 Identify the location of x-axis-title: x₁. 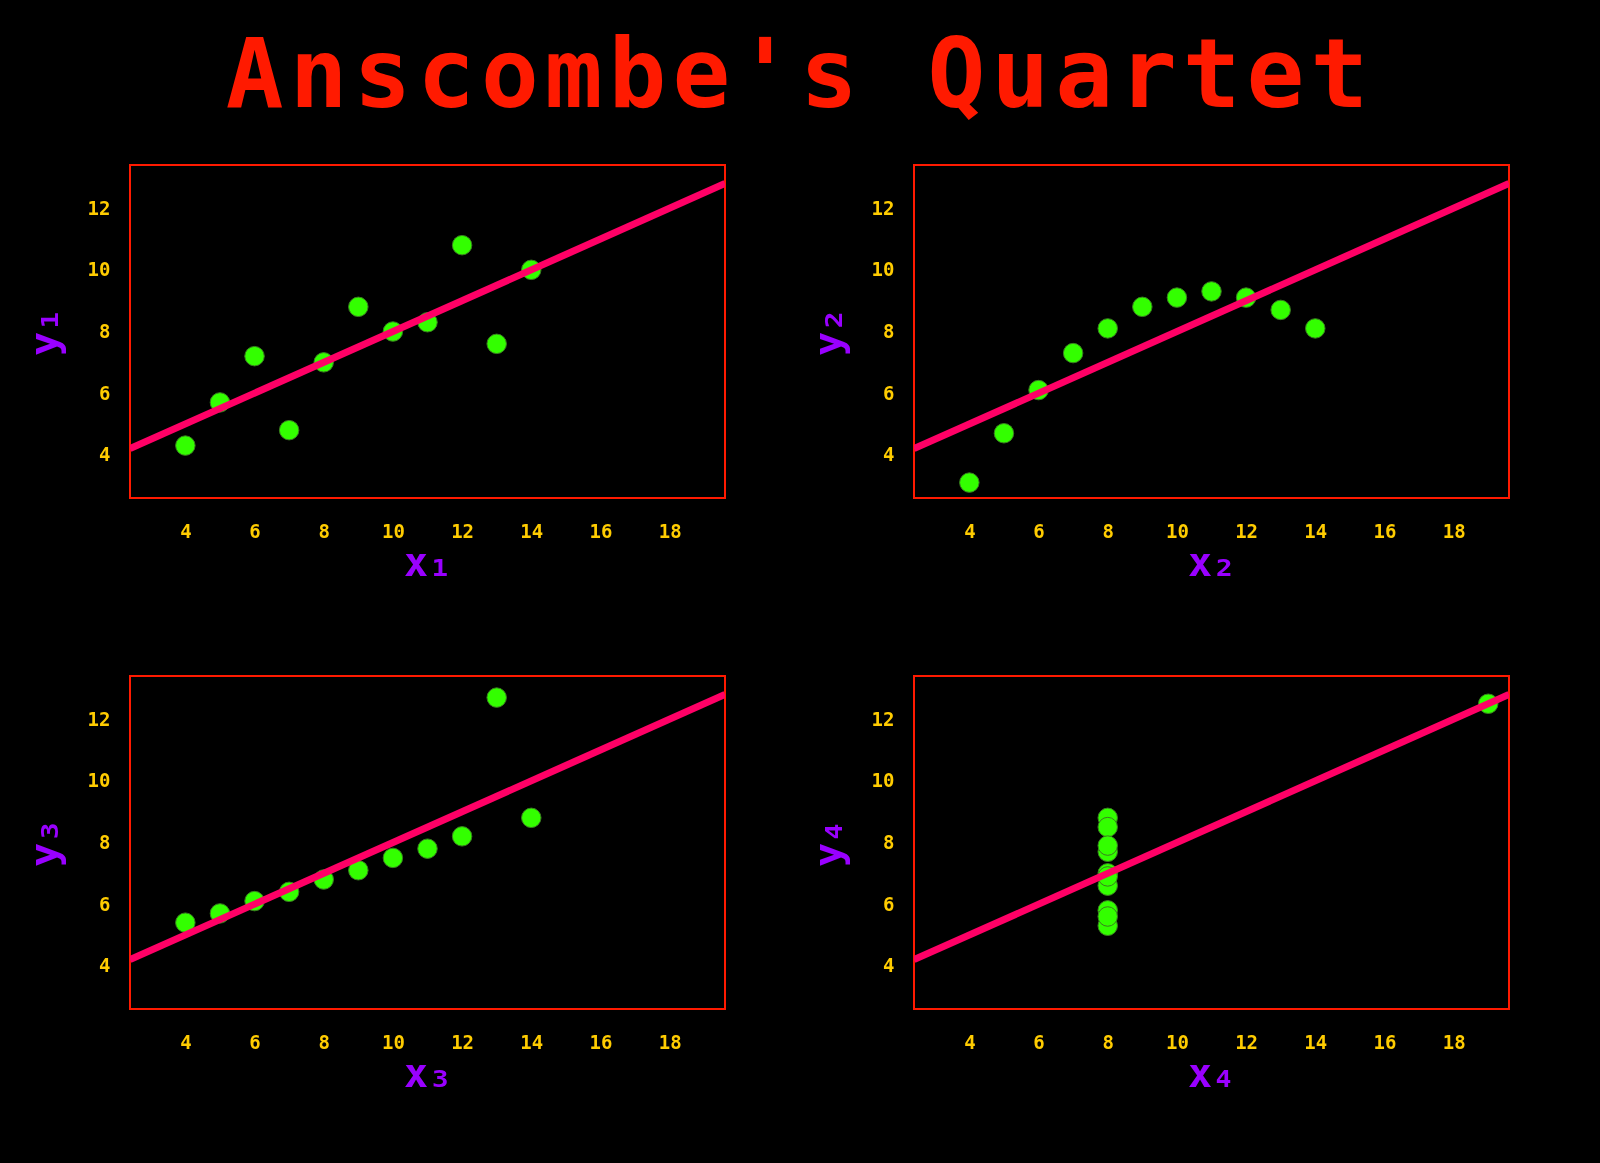
(428, 561).